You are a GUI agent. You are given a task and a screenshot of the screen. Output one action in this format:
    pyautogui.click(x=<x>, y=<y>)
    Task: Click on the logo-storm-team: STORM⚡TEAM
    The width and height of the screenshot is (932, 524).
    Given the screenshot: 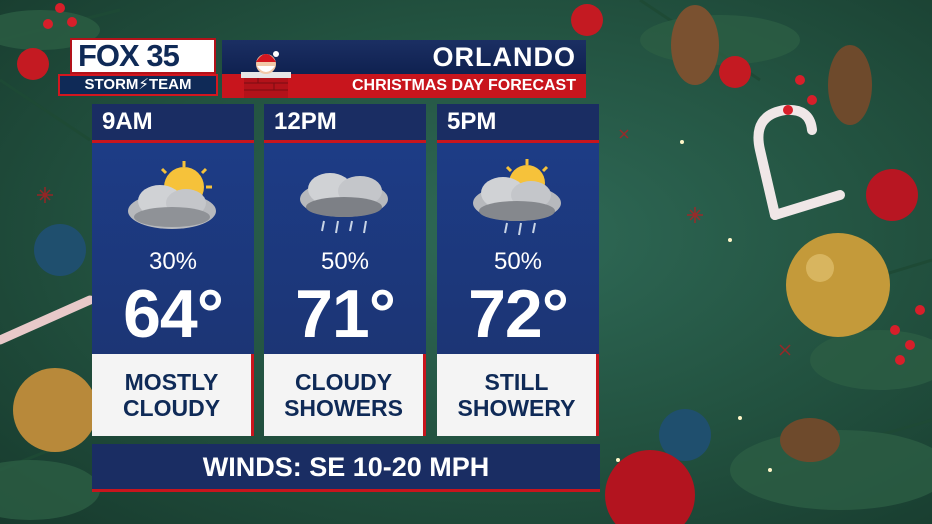 What is the action you would take?
    pyautogui.click(x=138, y=85)
    